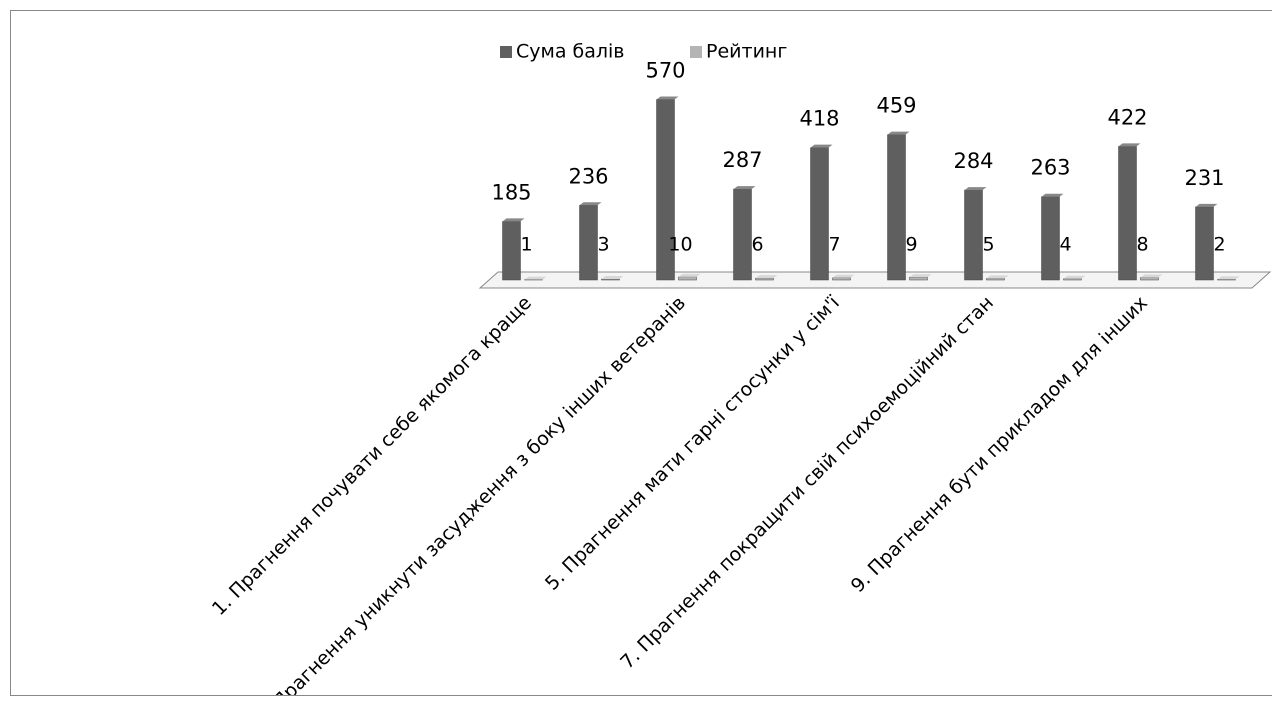 This screenshot has width=1272, height=706. Describe the element at coordinates (742, 160) in the screenshot. I see `value-label: 287` at that location.